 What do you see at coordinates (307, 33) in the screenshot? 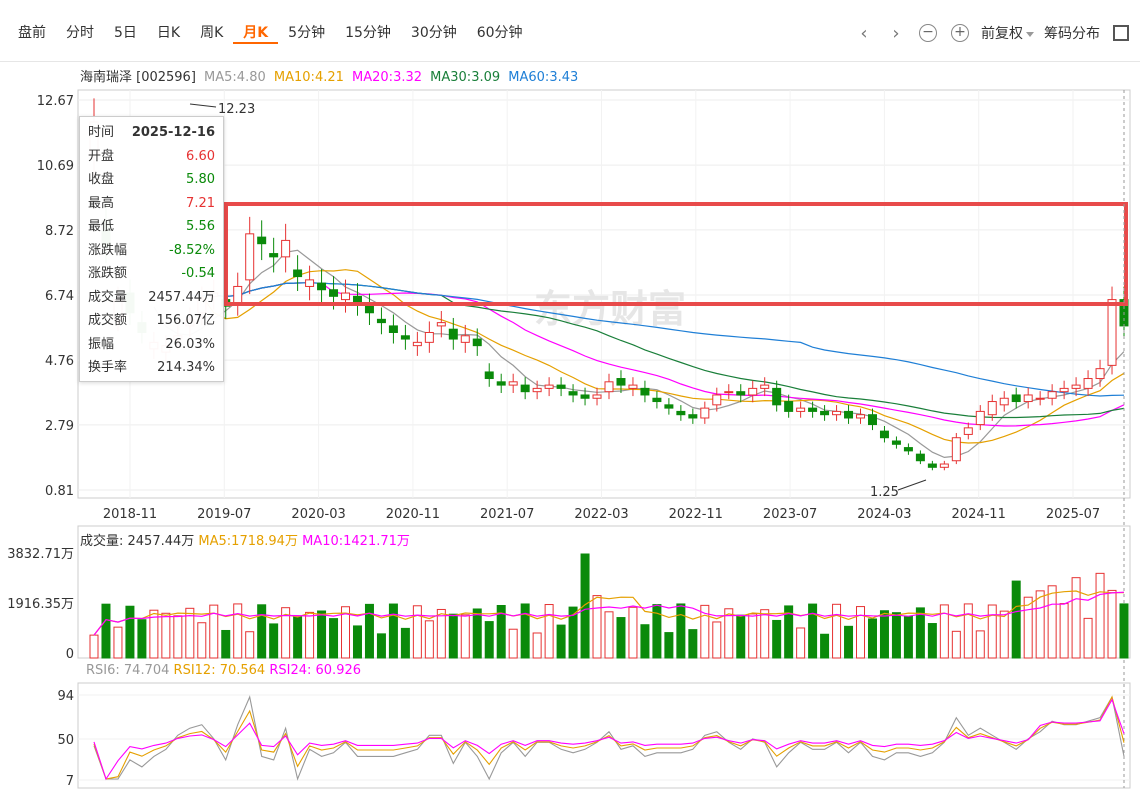
I see `tab-6: 5分钟` at bounding box center [307, 33].